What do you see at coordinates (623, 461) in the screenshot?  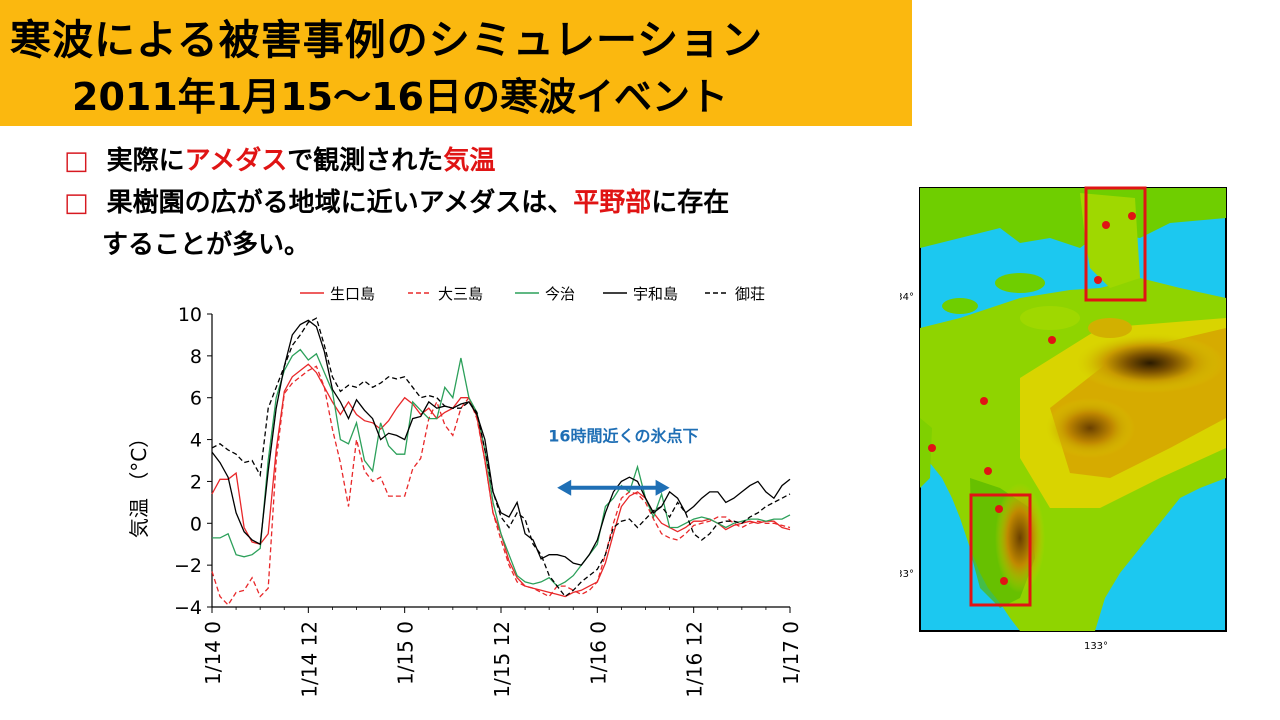 I see `chart-annotation: 16時間近くの氷点下` at bounding box center [623, 461].